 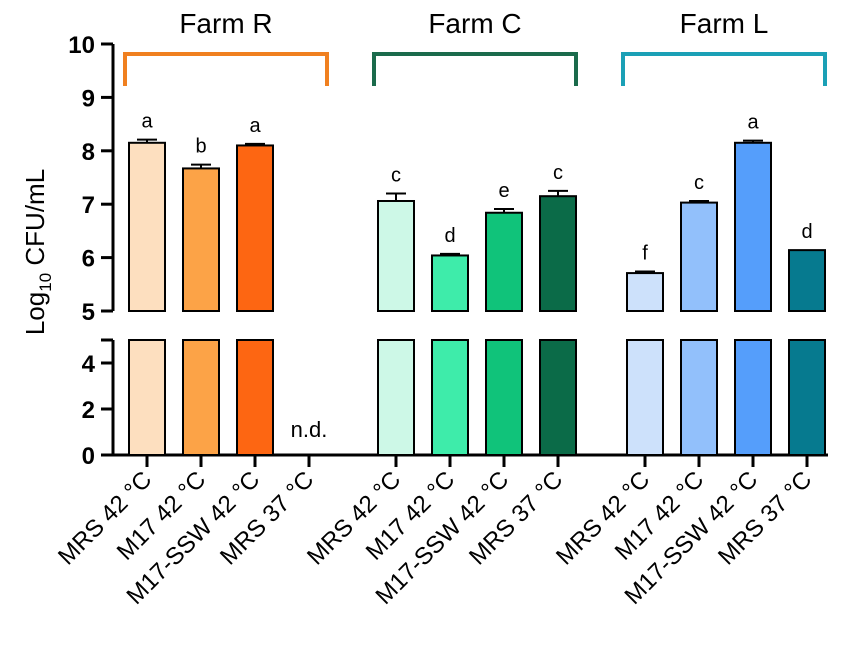 What do you see at coordinates (724, 23) in the screenshot?
I see `group-label: Farm L` at bounding box center [724, 23].